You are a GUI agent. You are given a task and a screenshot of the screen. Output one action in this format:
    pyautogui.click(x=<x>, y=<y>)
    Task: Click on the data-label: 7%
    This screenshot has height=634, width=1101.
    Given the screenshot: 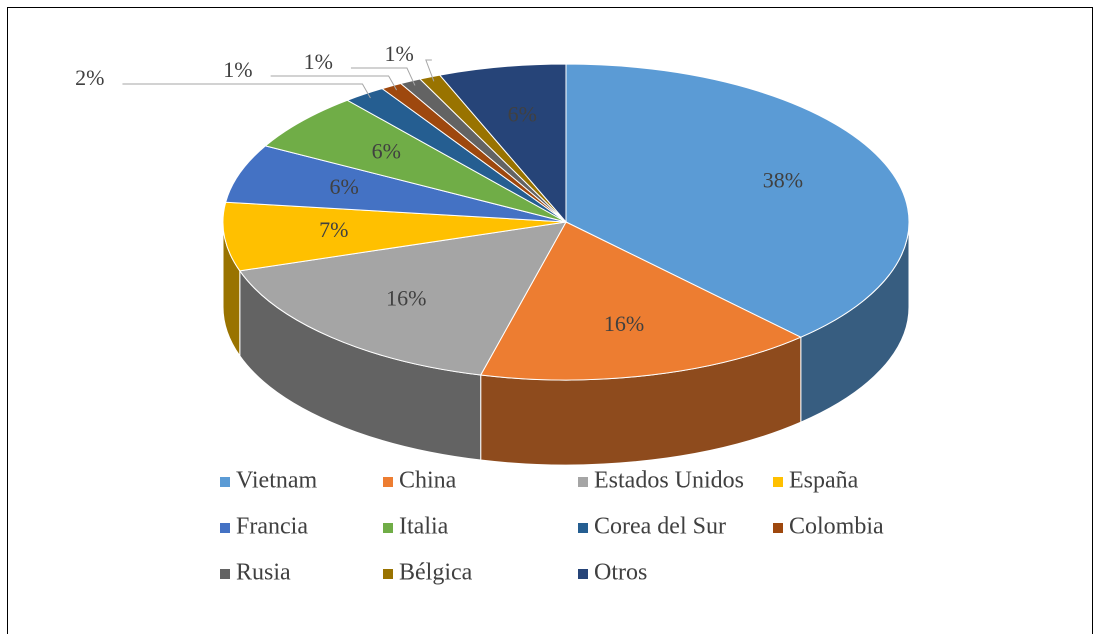 What is the action you would take?
    pyautogui.click(x=333, y=229)
    